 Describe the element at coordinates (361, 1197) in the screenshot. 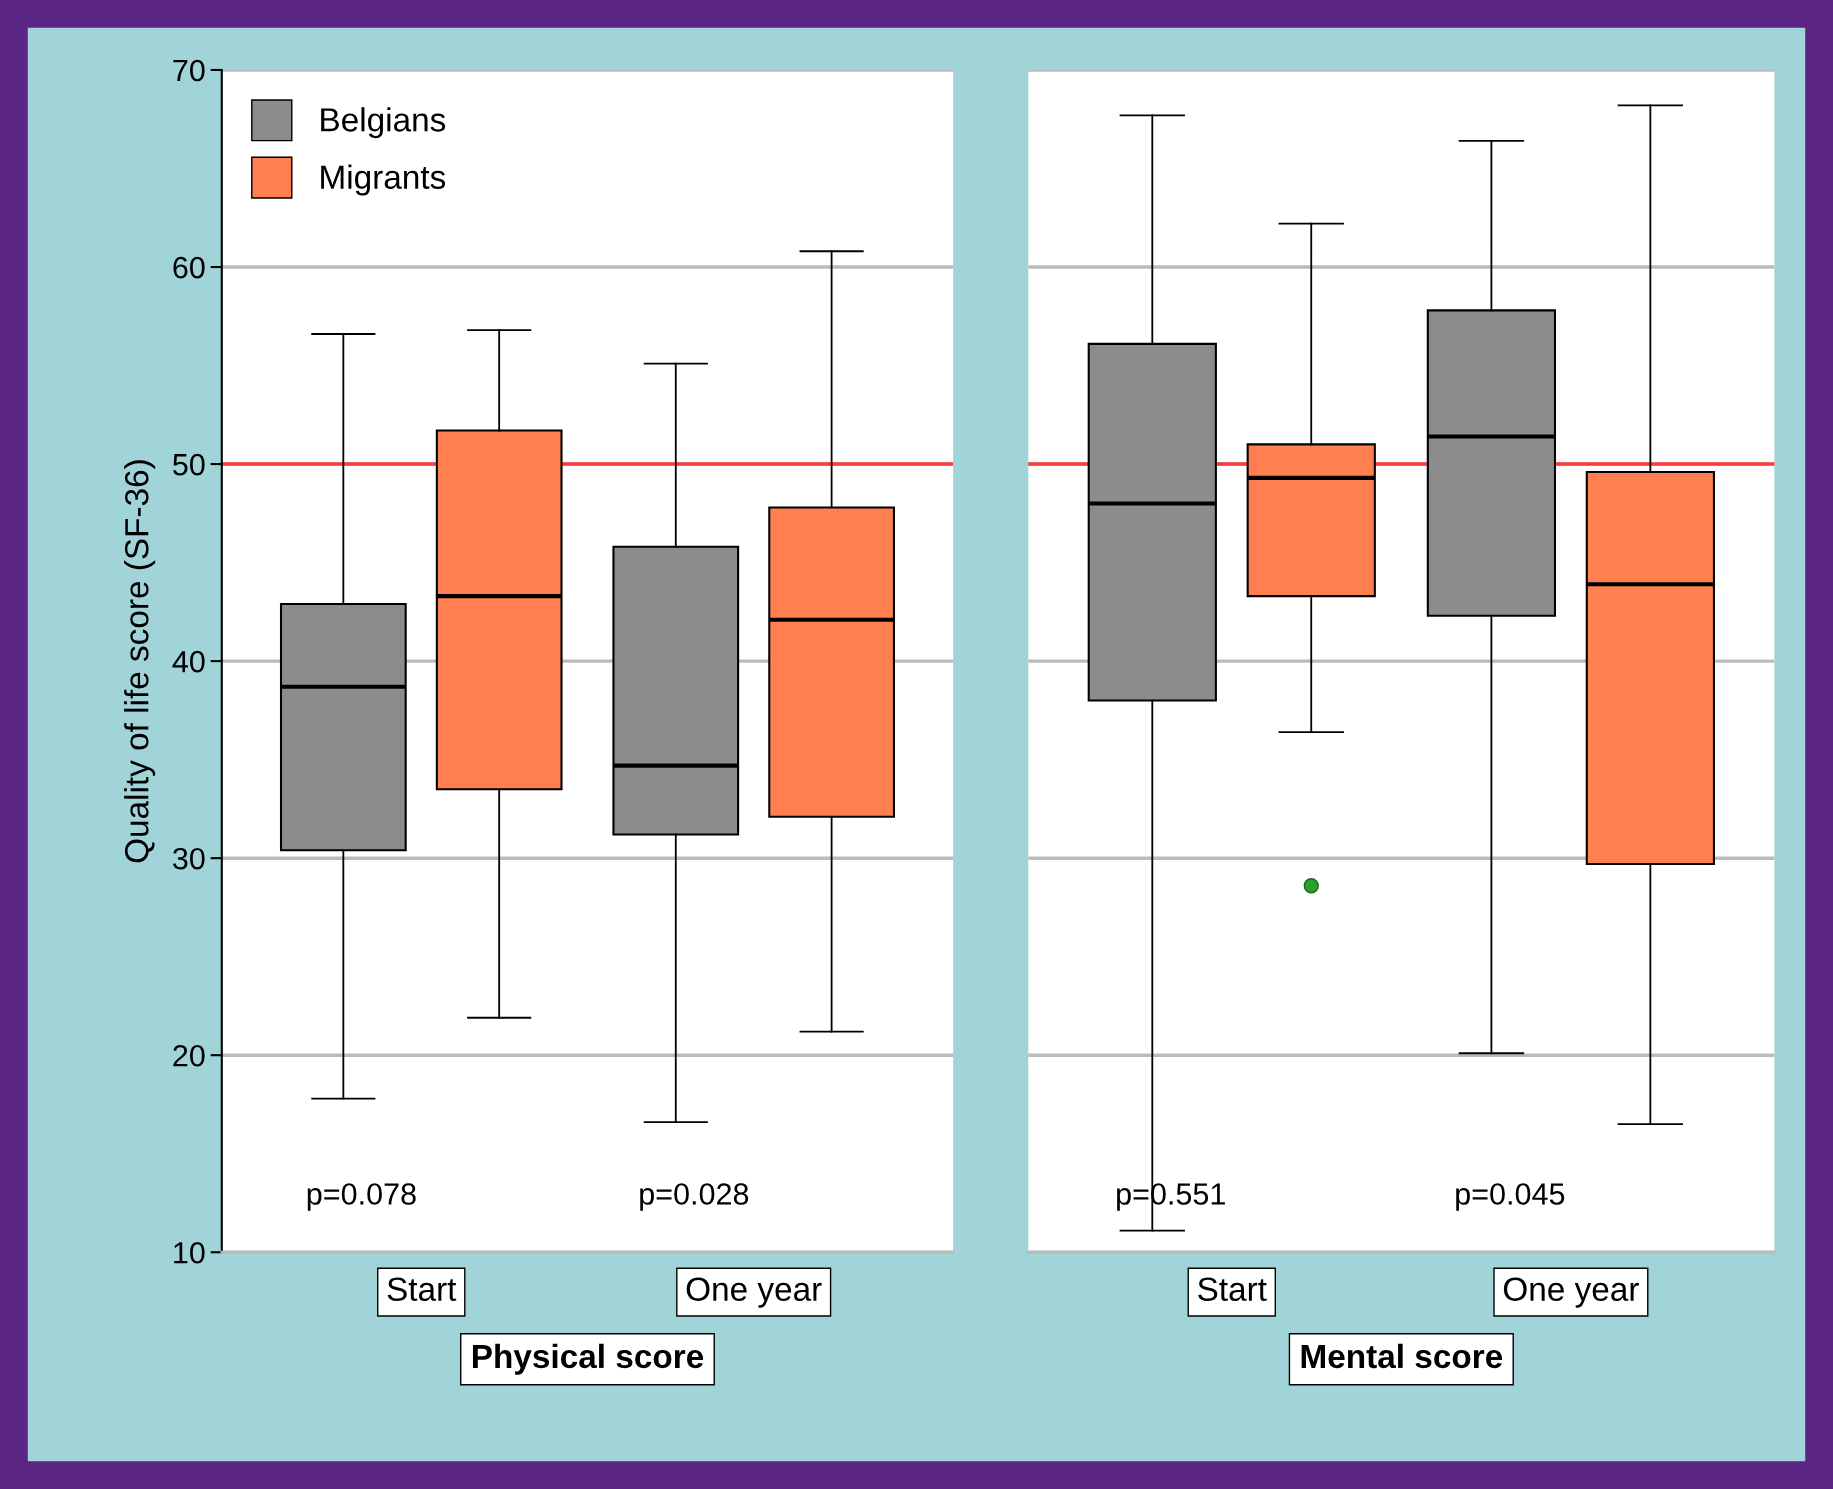

I see `annotation: p=0.078` at that location.